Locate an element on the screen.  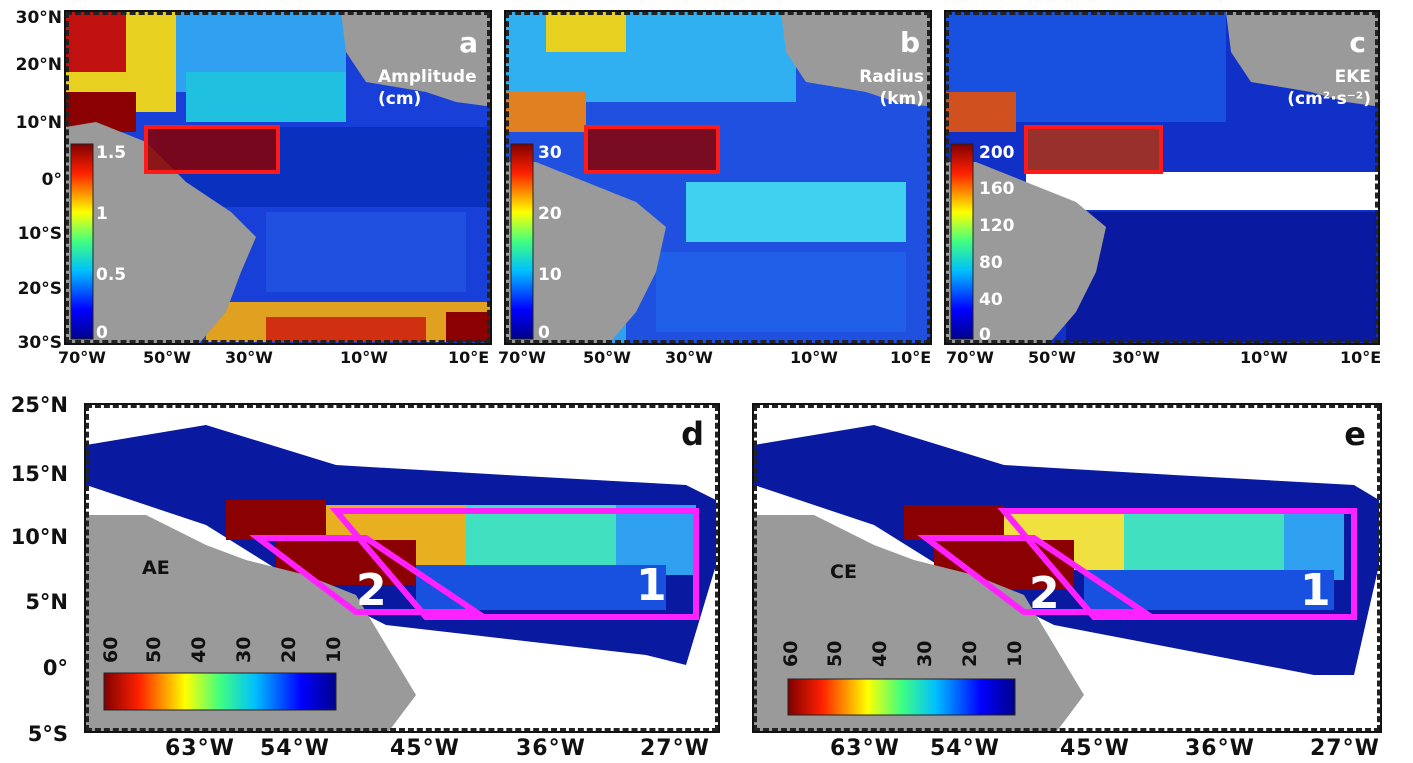
cbar-tick: 0.5 is located at coordinates (111, 275).